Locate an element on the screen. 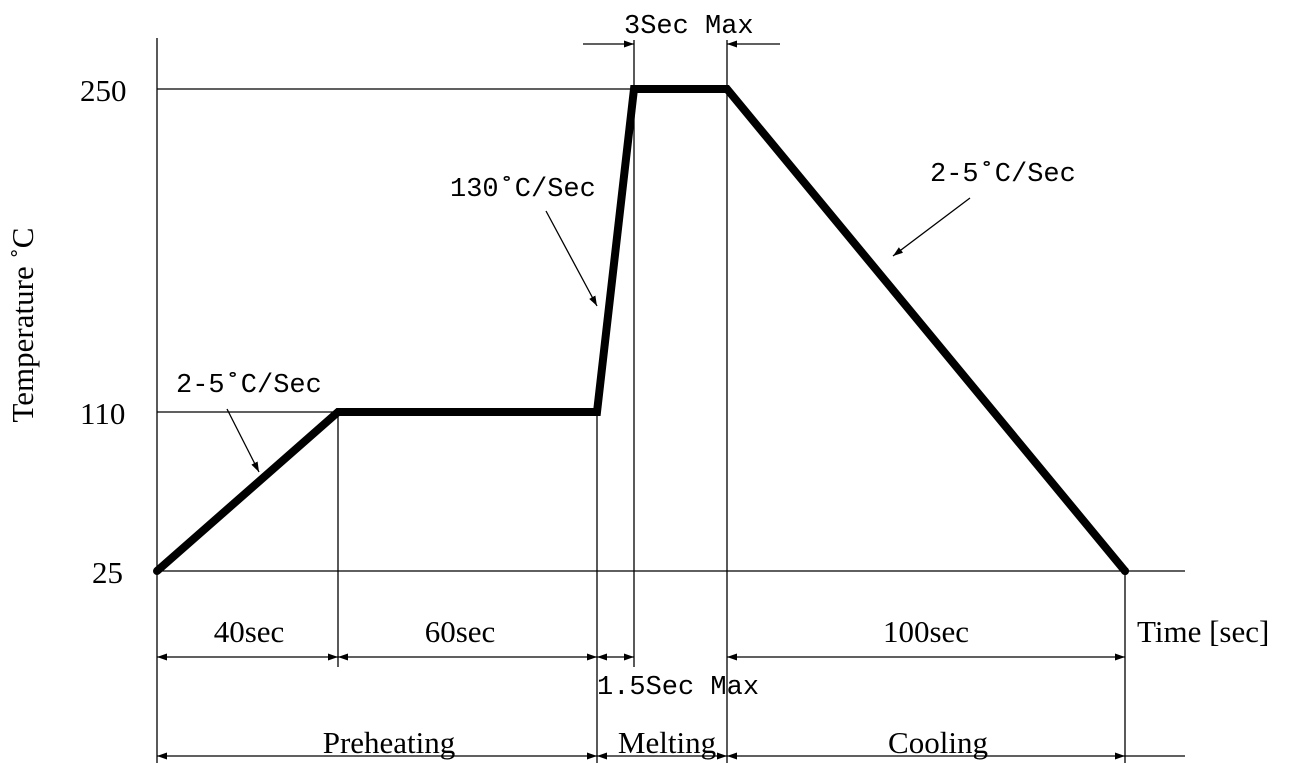  cool-duration-label: 100sec is located at coordinates (926, 631).